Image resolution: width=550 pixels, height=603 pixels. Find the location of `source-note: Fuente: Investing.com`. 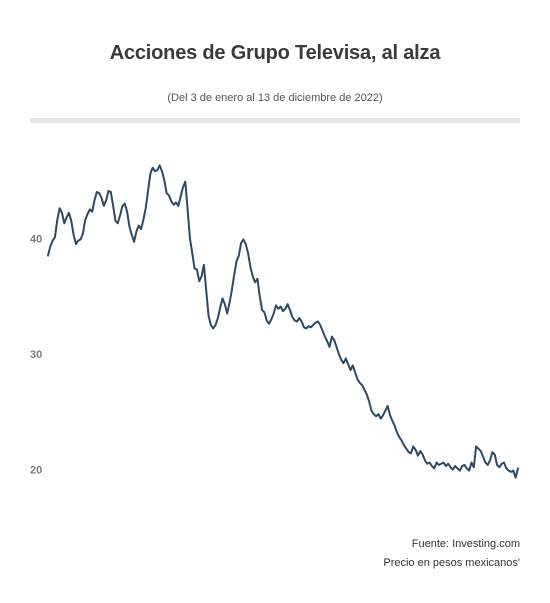

source-note: Fuente: Investing.com is located at coordinates (465, 544).